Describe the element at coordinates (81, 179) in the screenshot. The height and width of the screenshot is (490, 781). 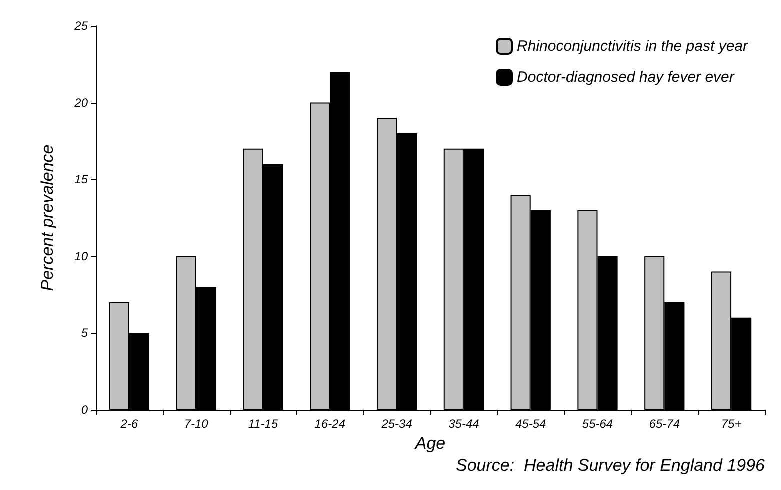
I see `y-tick-label: 15` at that location.